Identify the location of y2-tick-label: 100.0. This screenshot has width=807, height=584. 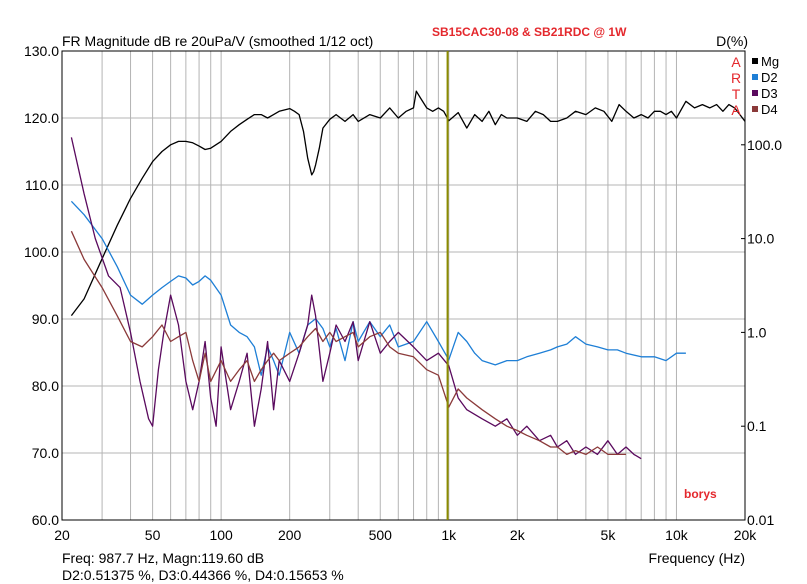
(764, 145).